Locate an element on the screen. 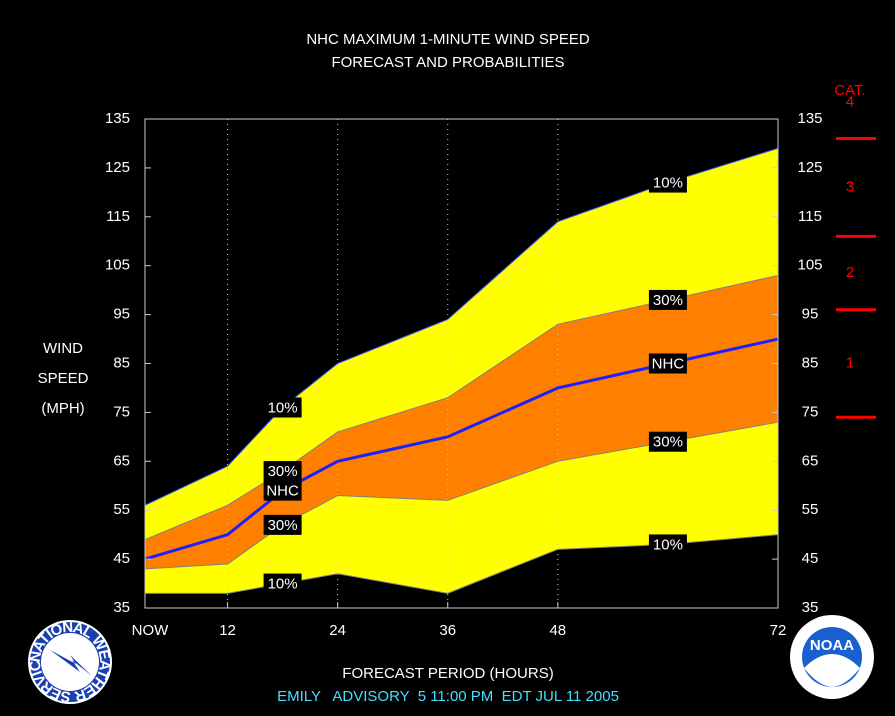 The width and height of the screenshot is (895, 716). category-label: 1 is located at coordinates (850, 362).